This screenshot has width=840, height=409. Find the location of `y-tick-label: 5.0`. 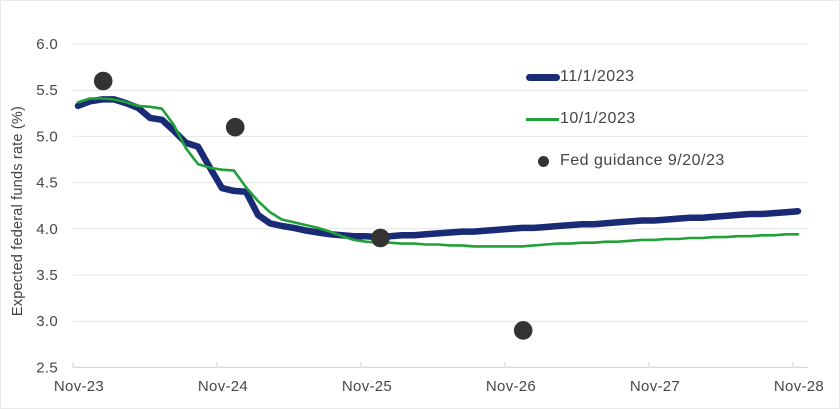

y-tick-label: 5.0 is located at coordinates (47, 136).